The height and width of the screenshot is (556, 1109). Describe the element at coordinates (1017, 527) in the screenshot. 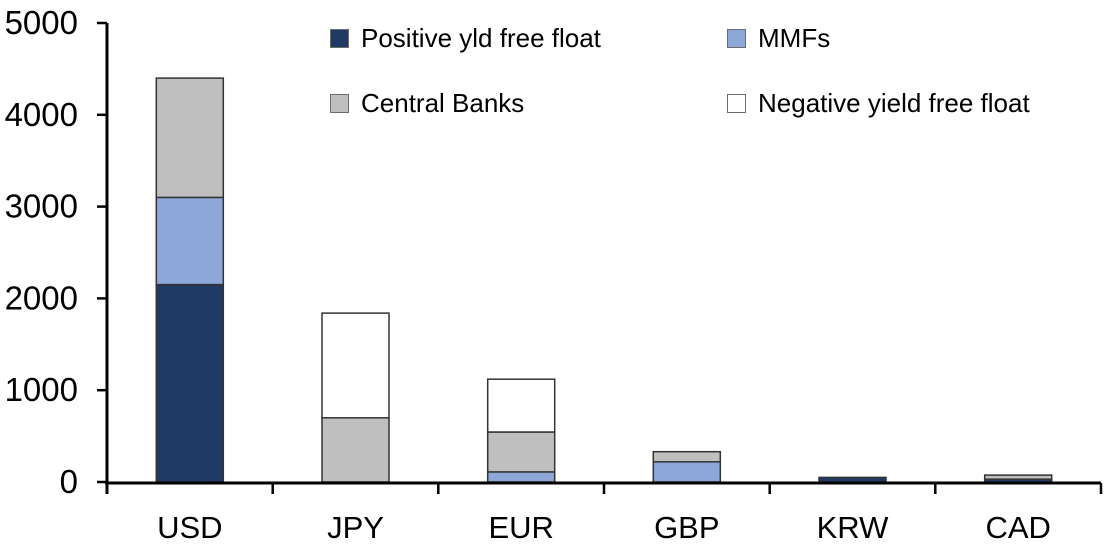

I see `x-axis-label-cad: CAD` at that location.